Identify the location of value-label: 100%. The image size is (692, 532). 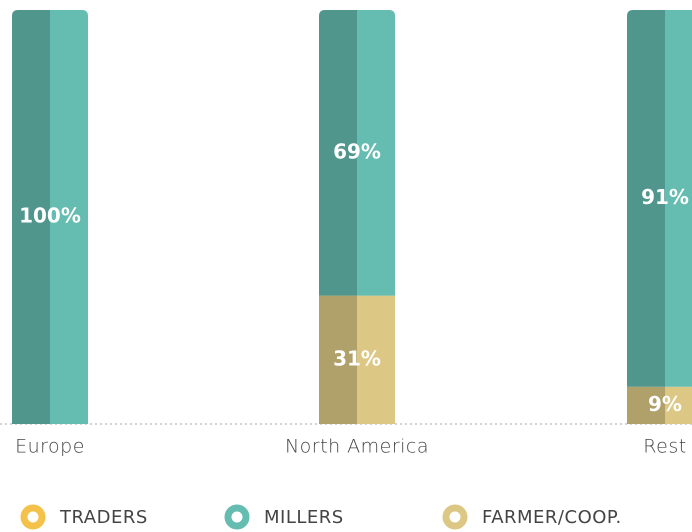
(50, 216).